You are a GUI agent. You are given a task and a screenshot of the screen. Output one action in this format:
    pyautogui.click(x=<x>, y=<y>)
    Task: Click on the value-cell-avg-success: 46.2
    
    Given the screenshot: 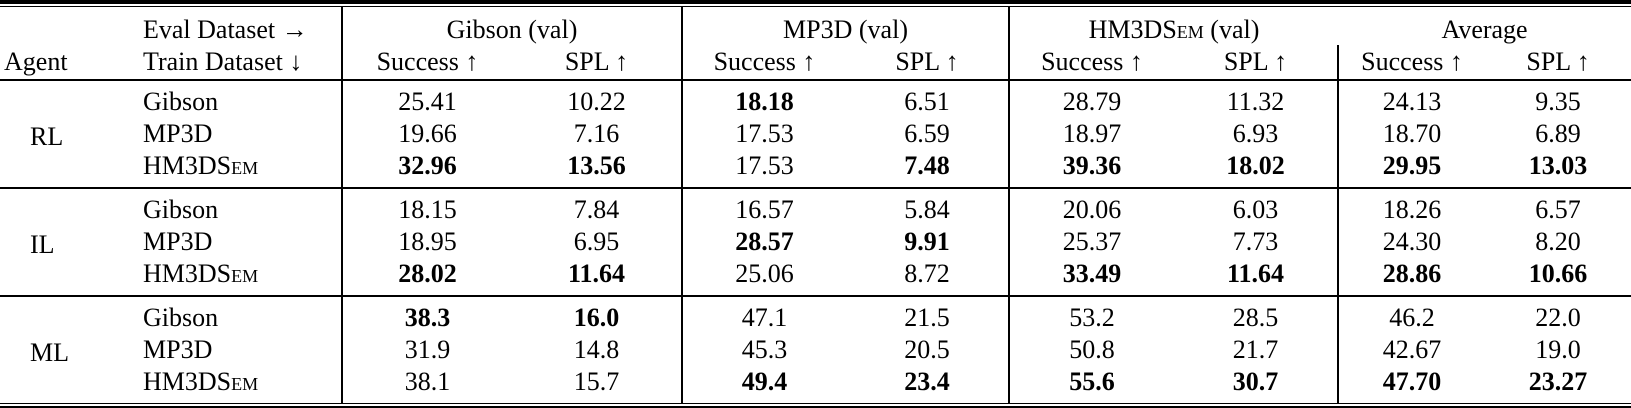 What is the action you would take?
    pyautogui.click(x=1412, y=318)
    